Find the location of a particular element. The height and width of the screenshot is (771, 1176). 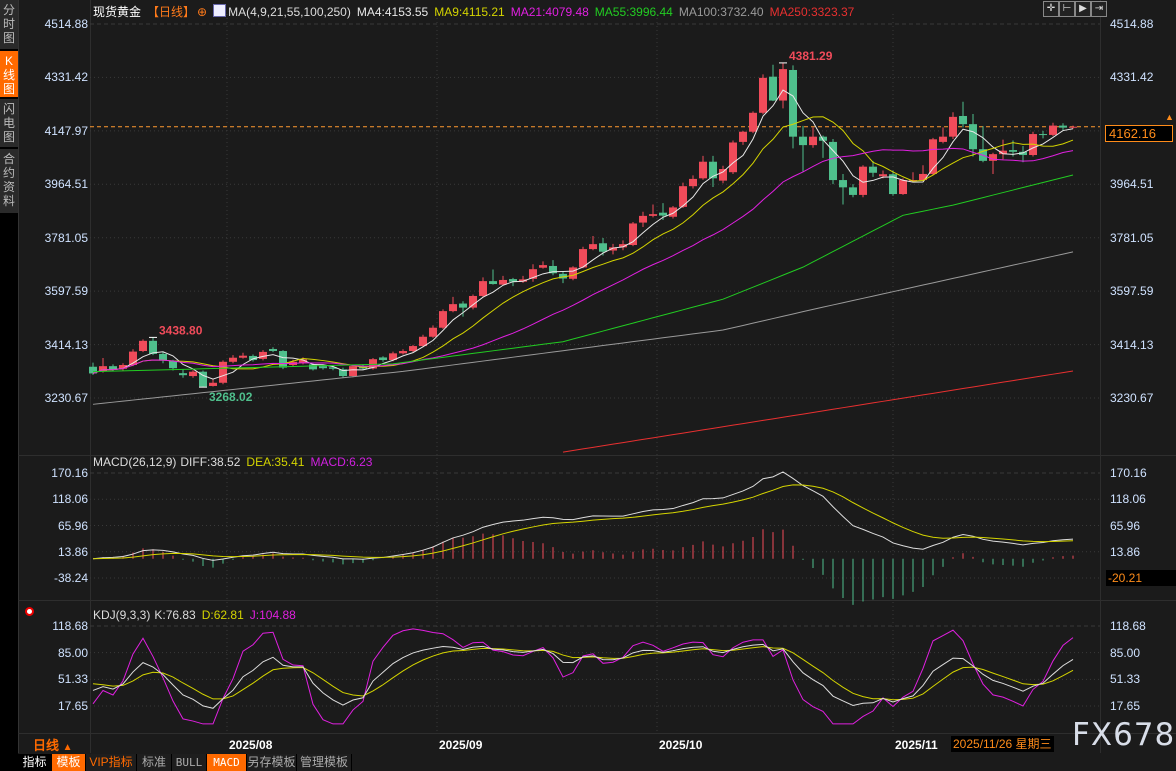

sidebar-tab-flash: 闪电图 is located at coordinates (9, 123).